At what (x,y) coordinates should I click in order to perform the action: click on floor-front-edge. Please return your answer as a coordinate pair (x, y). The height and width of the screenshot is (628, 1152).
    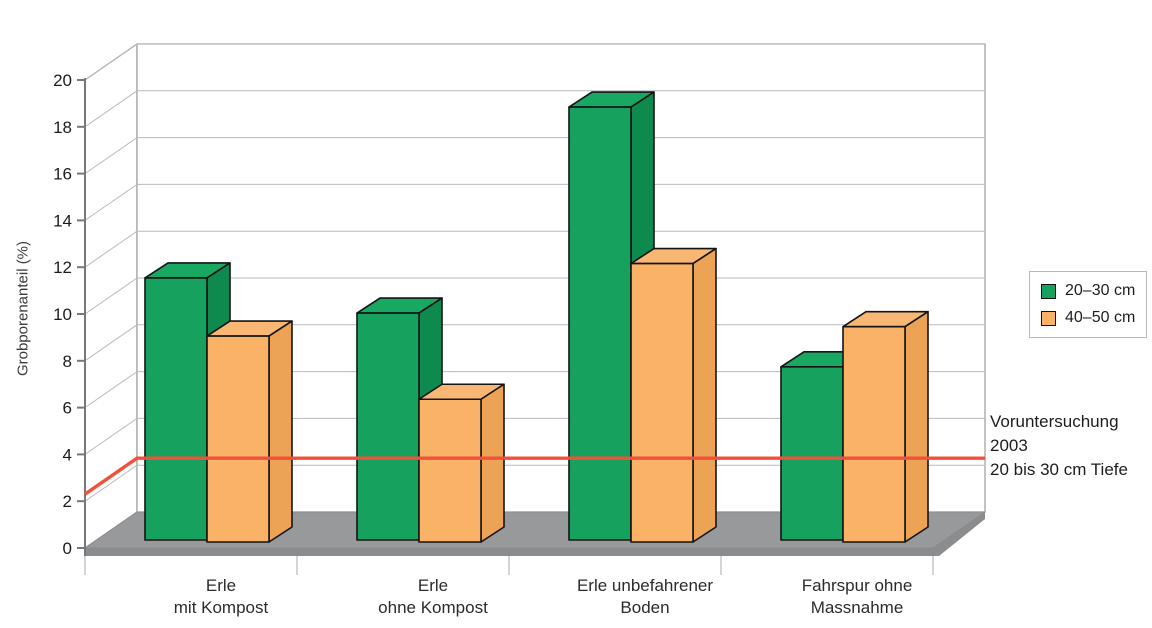
    Looking at the image, I should click on (535, 534).